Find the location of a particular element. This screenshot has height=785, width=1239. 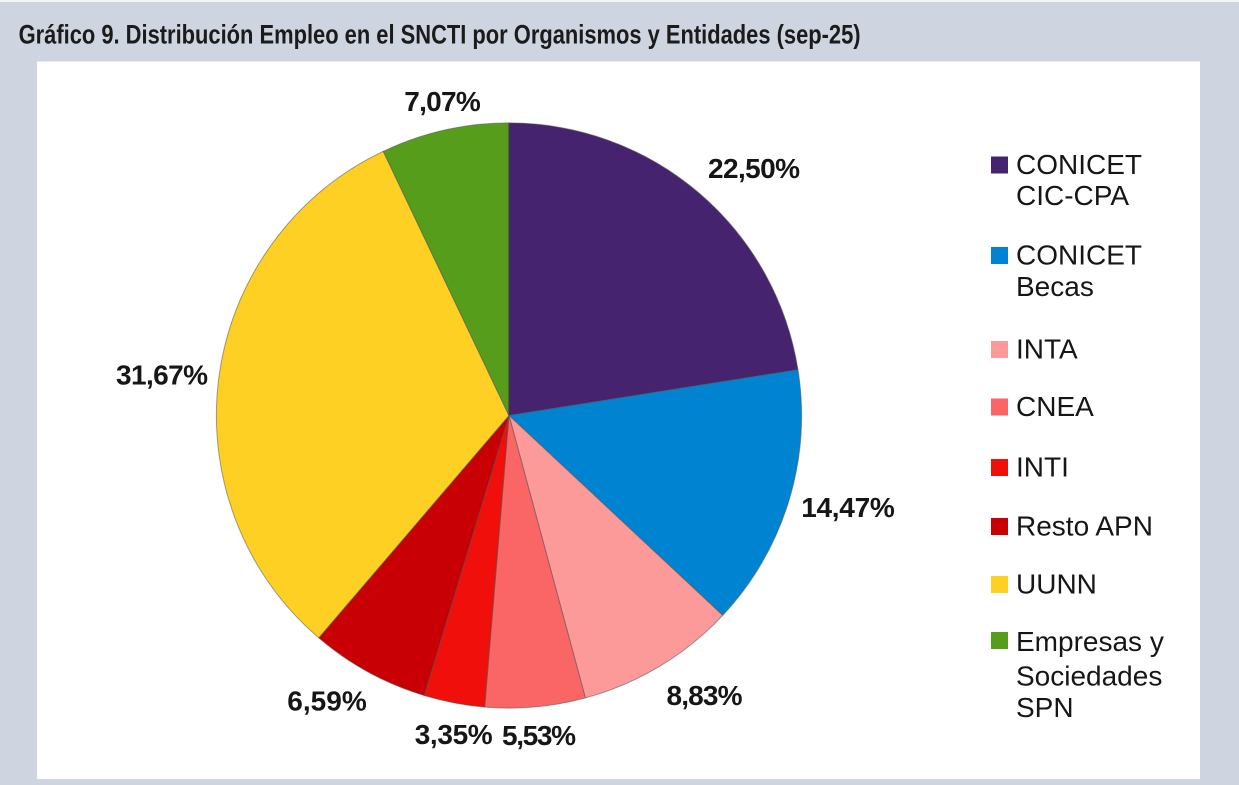

svg-text: Becas is located at coordinates (1055, 286).